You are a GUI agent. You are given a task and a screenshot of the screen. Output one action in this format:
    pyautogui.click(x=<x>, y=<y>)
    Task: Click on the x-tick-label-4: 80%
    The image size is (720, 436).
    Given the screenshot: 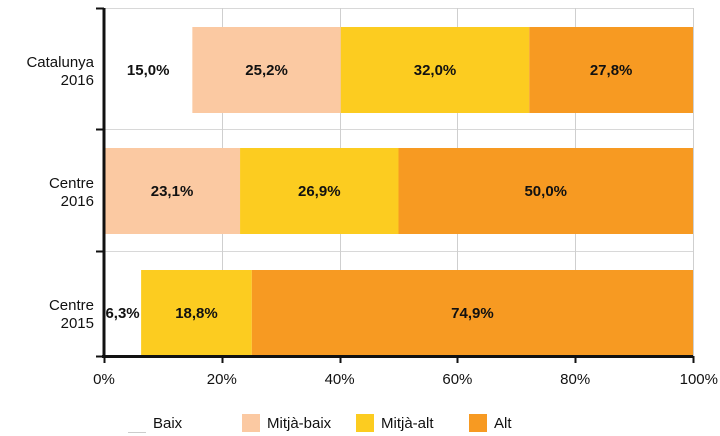 What is the action you would take?
    pyautogui.click(x=575, y=379)
    